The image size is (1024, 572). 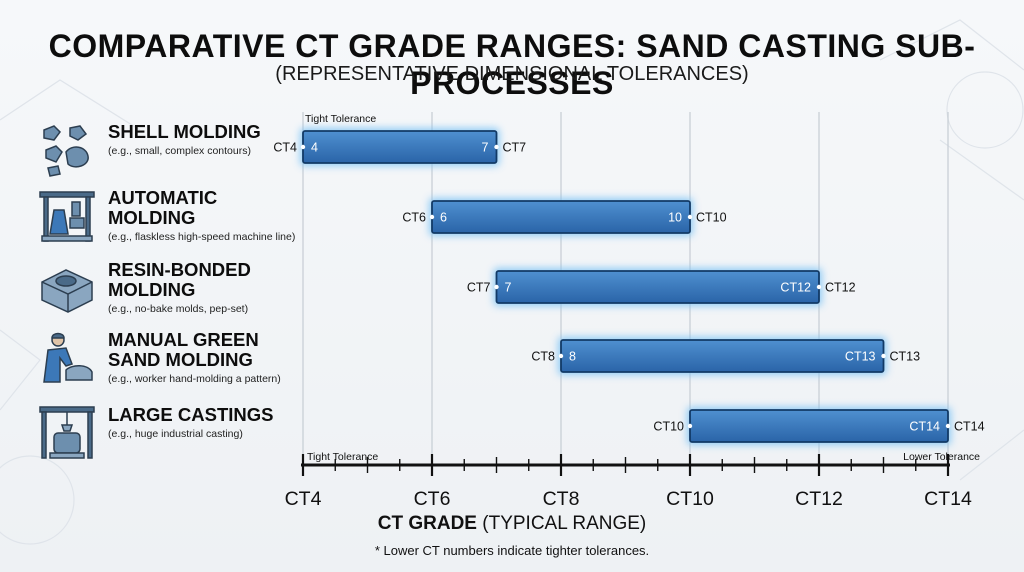 What do you see at coordinates (941, 457) in the screenshot?
I see `axis-lower-tolerance-note: Lower Tolerance` at bounding box center [941, 457].